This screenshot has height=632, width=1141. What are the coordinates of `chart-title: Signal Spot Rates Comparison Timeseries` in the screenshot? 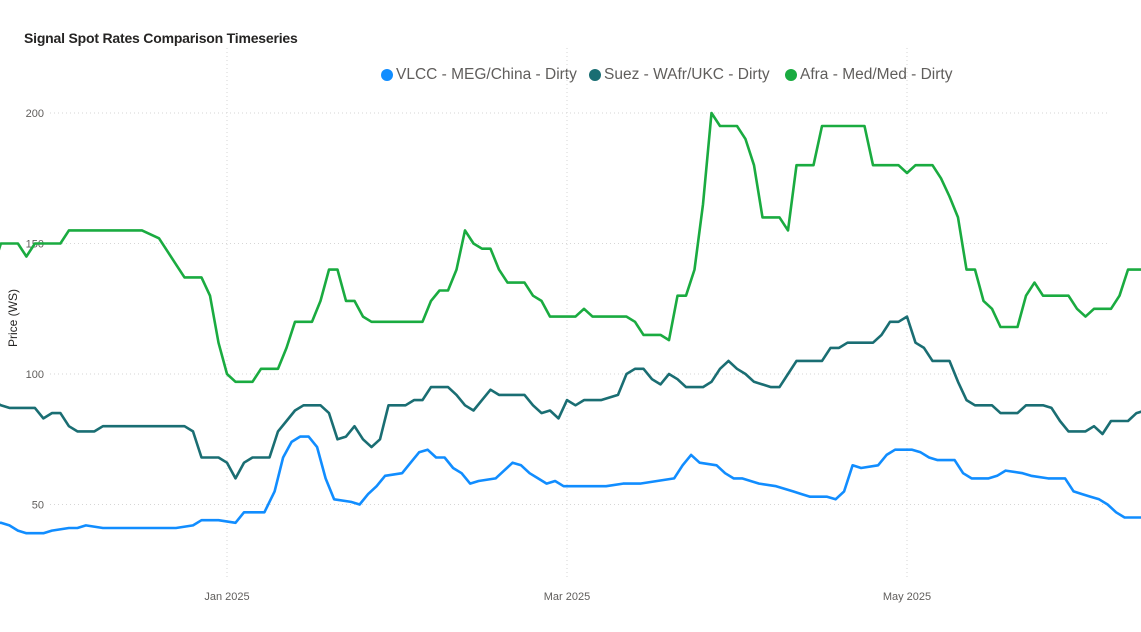 It's located at (161, 38).